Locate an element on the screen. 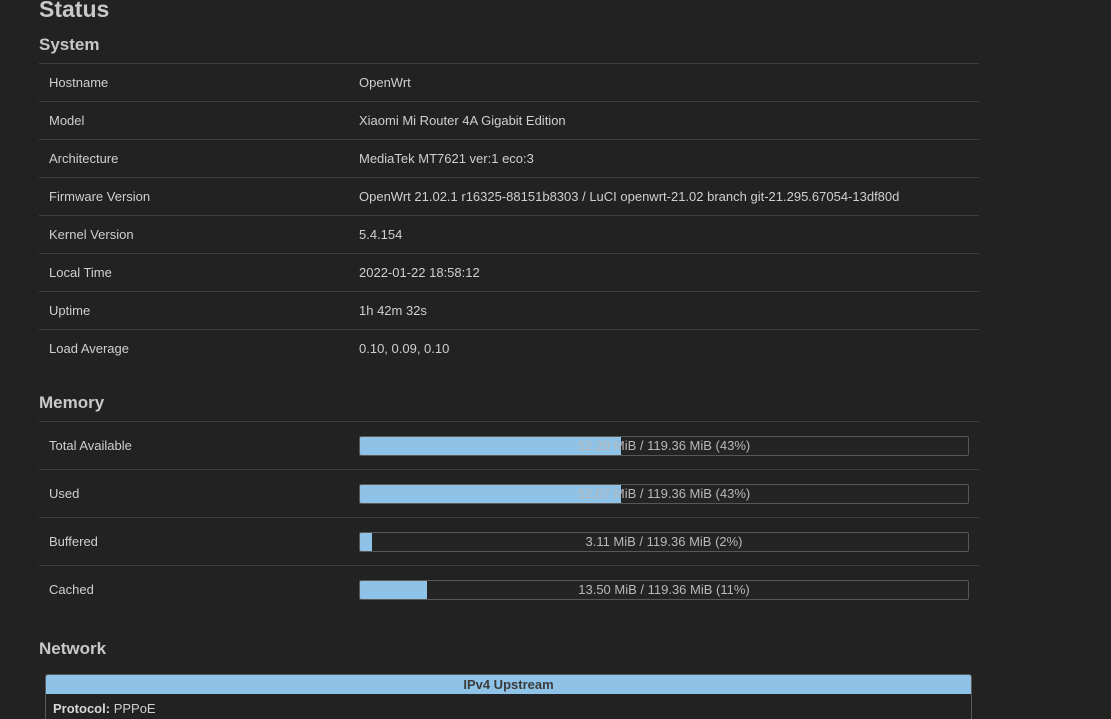 The image size is (1111, 719). progress-text: 3.11 MiB / 119.36 MiB (2%) is located at coordinates (664, 541).